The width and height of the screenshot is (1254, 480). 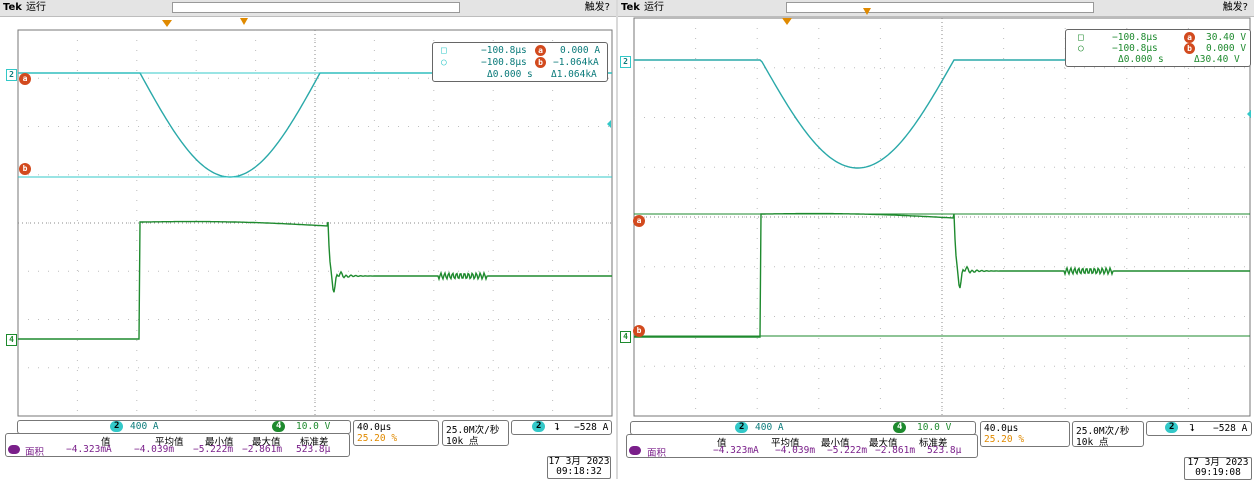 I want to click on screen-divider, so click(x=617, y=239).